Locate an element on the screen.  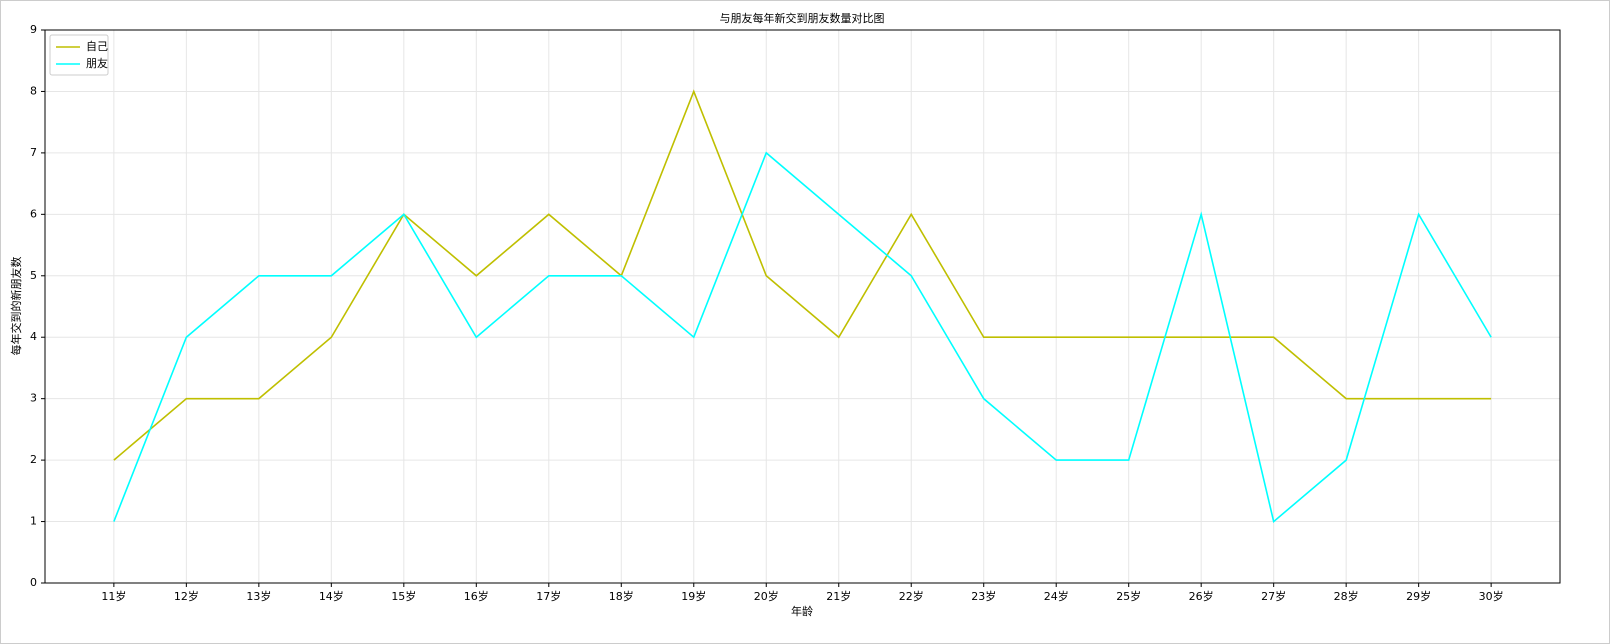
legend-label: 朋友 is located at coordinates (97, 63).